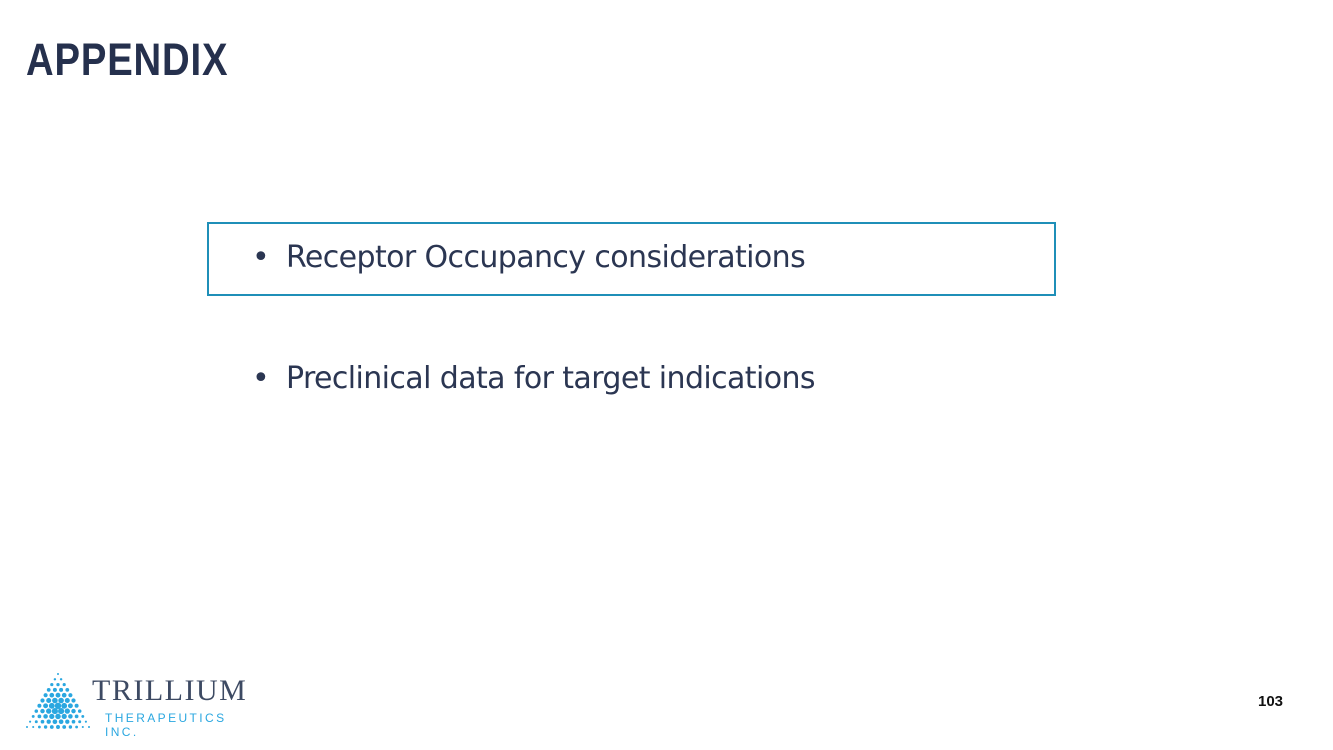  I want to click on dotted-triangle-logo-icon, so click(58, 701).